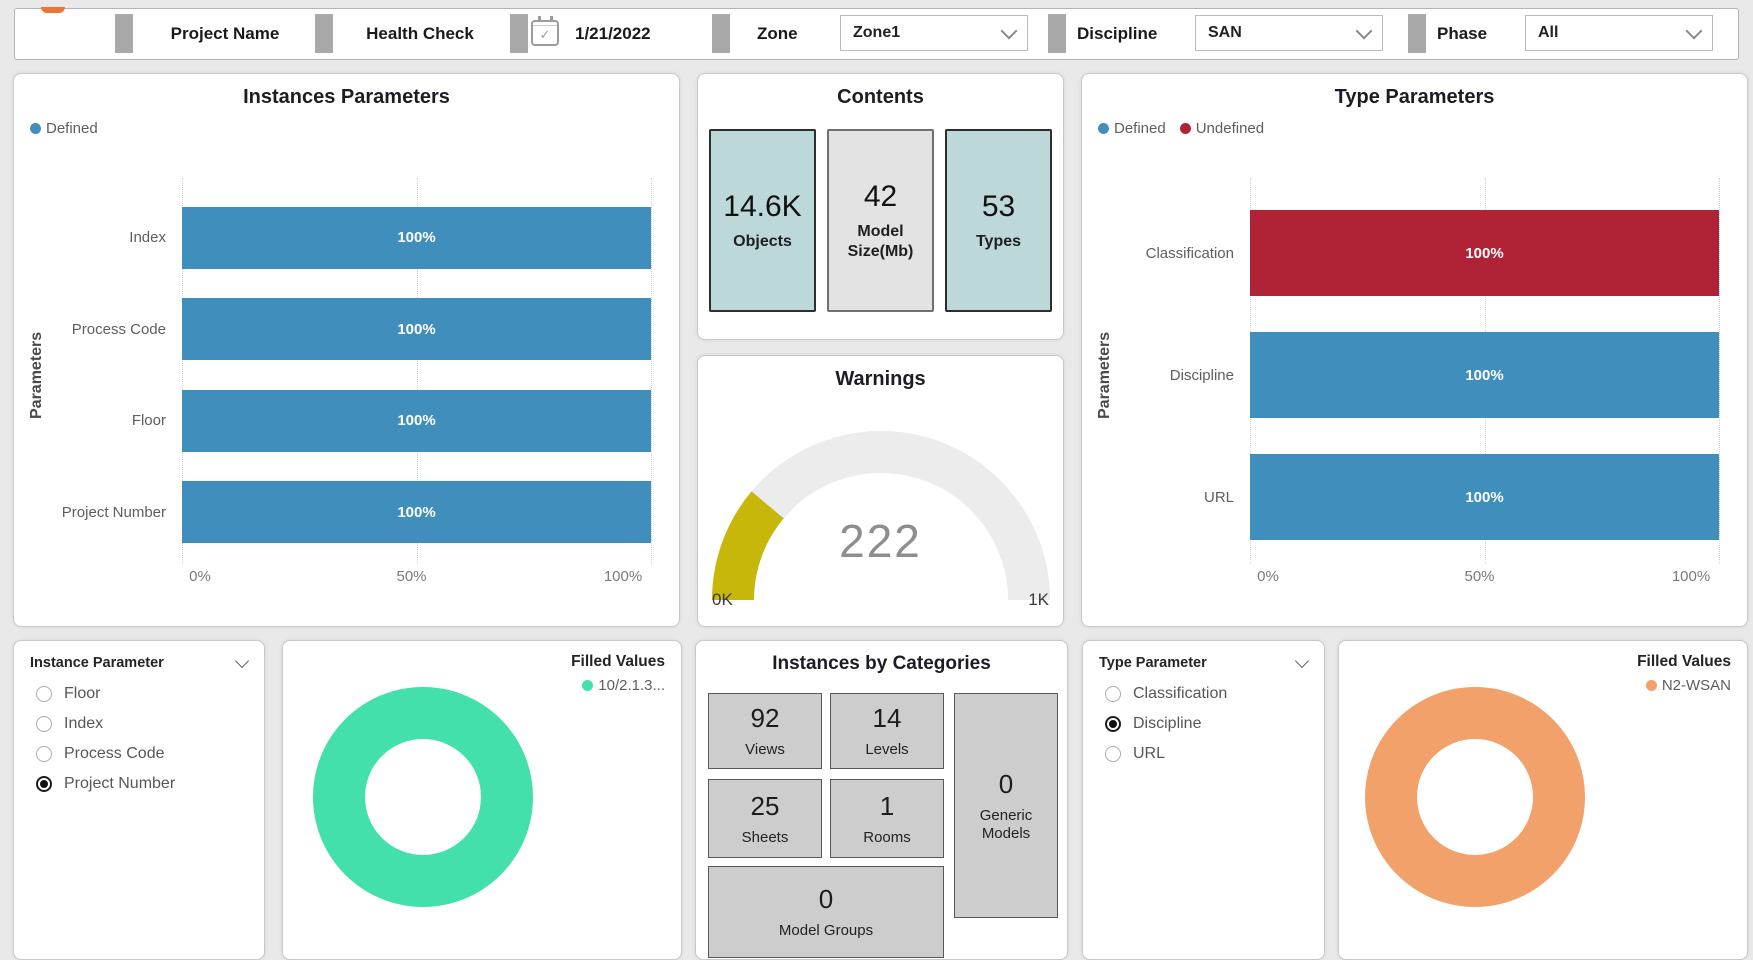 The height and width of the screenshot is (960, 1753). What do you see at coordinates (53, 10) in the screenshot?
I see `brand-mark-icon` at bounding box center [53, 10].